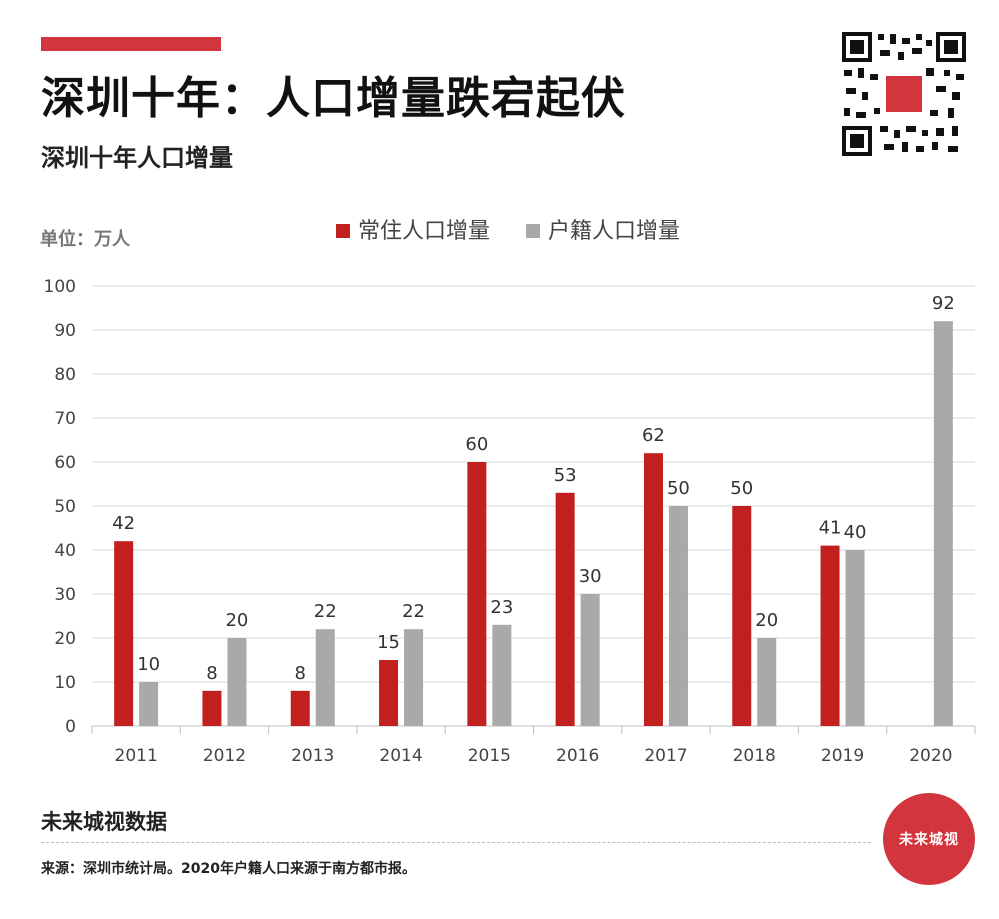  I want to click on data-label: 30, so click(590, 576).